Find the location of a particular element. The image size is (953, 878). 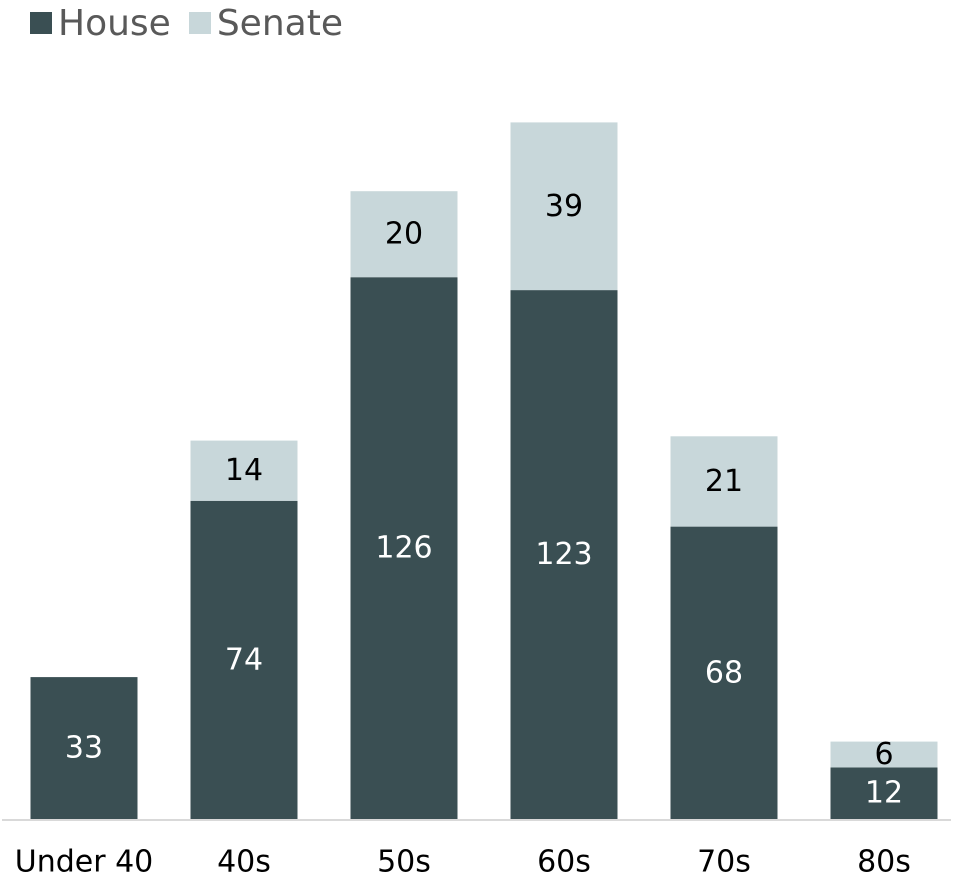

data-label-senate-3: 39 is located at coordinates (564, 206).